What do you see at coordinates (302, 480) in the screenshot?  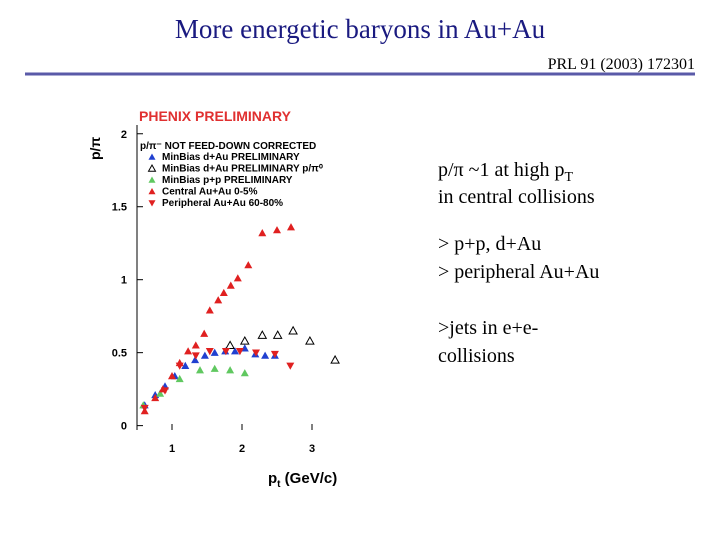 I see `x-axis-label: pt (GeV/c)` at bounding box center [302, 480].